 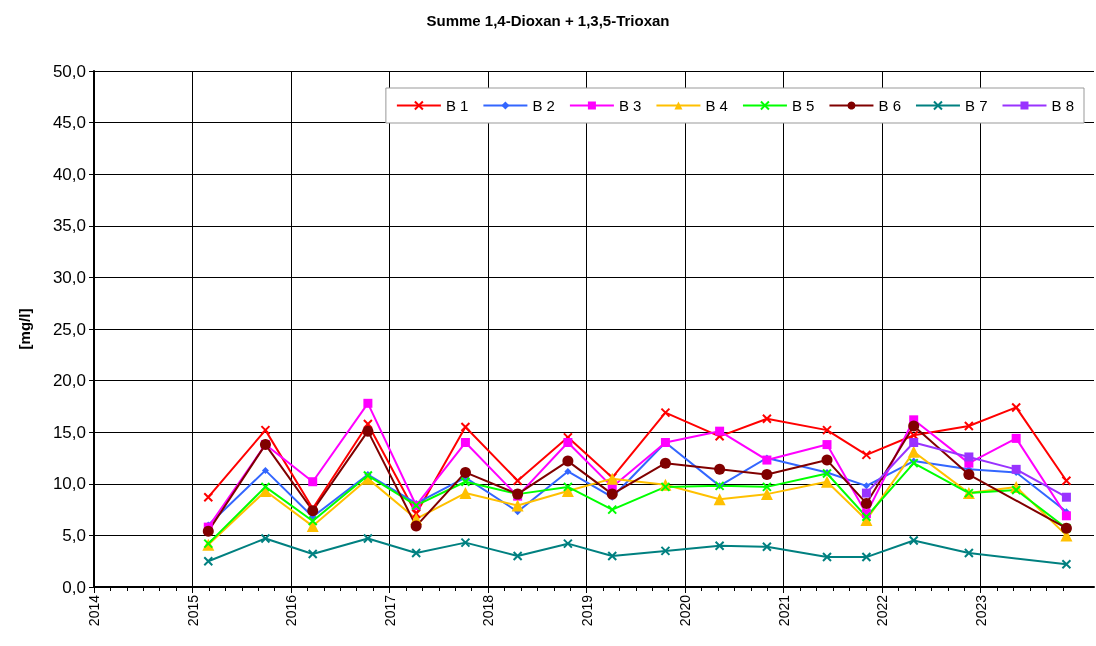 What do you see at coordinates (783, 610) in the screenshot?
I see `x-tick-label: 2021` at bounding box center [783, 610].